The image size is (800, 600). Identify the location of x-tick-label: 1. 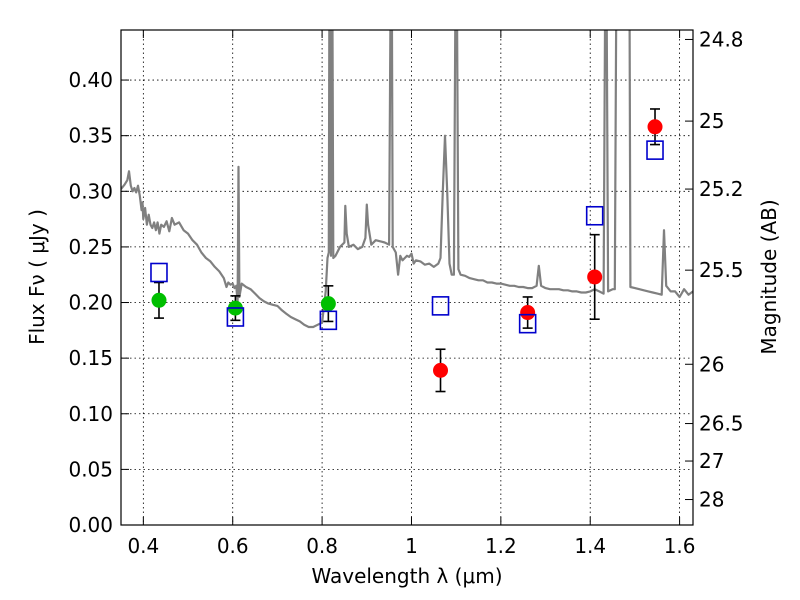
(411, 546).